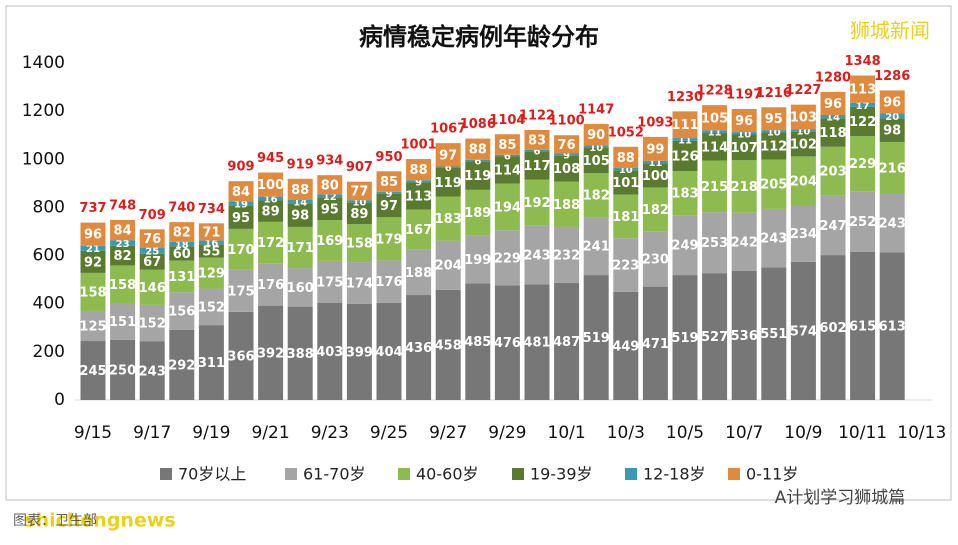  Describe the element at coordinates (211, 251) in the screenshot. I see `data-label: 55` at that location.